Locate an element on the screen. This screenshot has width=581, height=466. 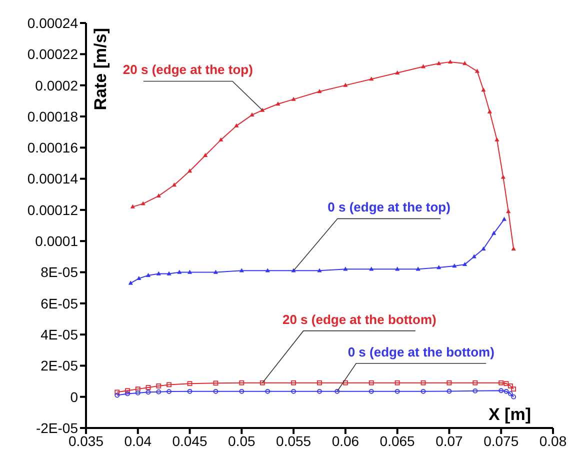
y-tick-label: 0.0002 is located at coordinates (56, 85).